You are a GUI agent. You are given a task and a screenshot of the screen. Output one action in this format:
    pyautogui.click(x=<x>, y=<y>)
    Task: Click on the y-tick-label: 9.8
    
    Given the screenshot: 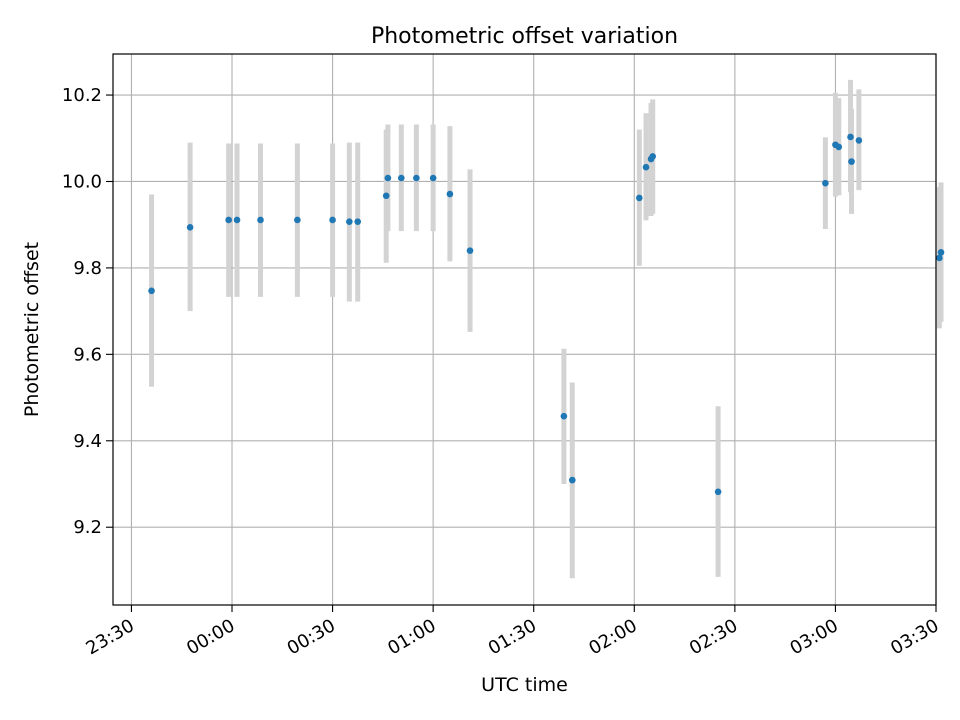 What is the action you would take?
    pyautogui.click(x=87, y=268)
    